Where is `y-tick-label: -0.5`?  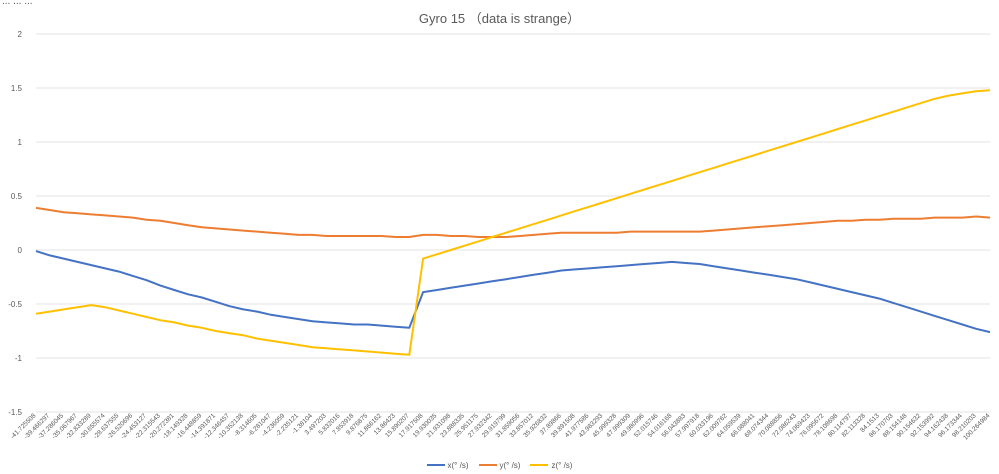 y-tick-label: -0.5 is located at coordinates (15, 304).